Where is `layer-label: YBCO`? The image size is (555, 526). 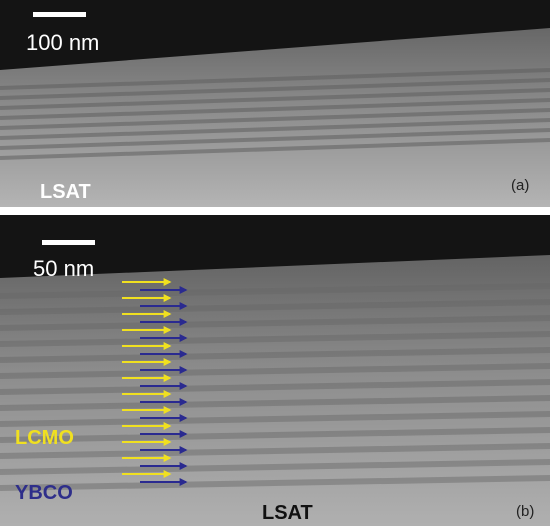
layer-label: YBCO is located at coordinates (44, 493).